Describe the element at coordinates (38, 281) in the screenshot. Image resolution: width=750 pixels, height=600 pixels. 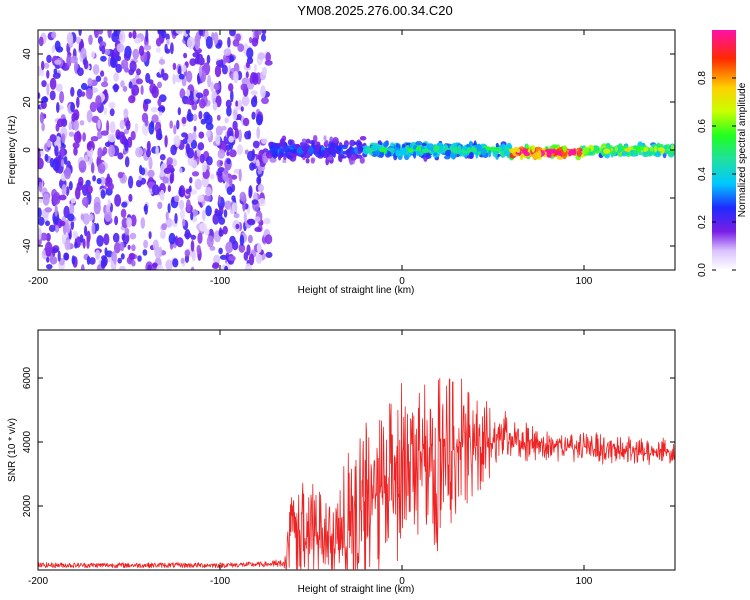
I see `x-tick-label: -200` at that location.